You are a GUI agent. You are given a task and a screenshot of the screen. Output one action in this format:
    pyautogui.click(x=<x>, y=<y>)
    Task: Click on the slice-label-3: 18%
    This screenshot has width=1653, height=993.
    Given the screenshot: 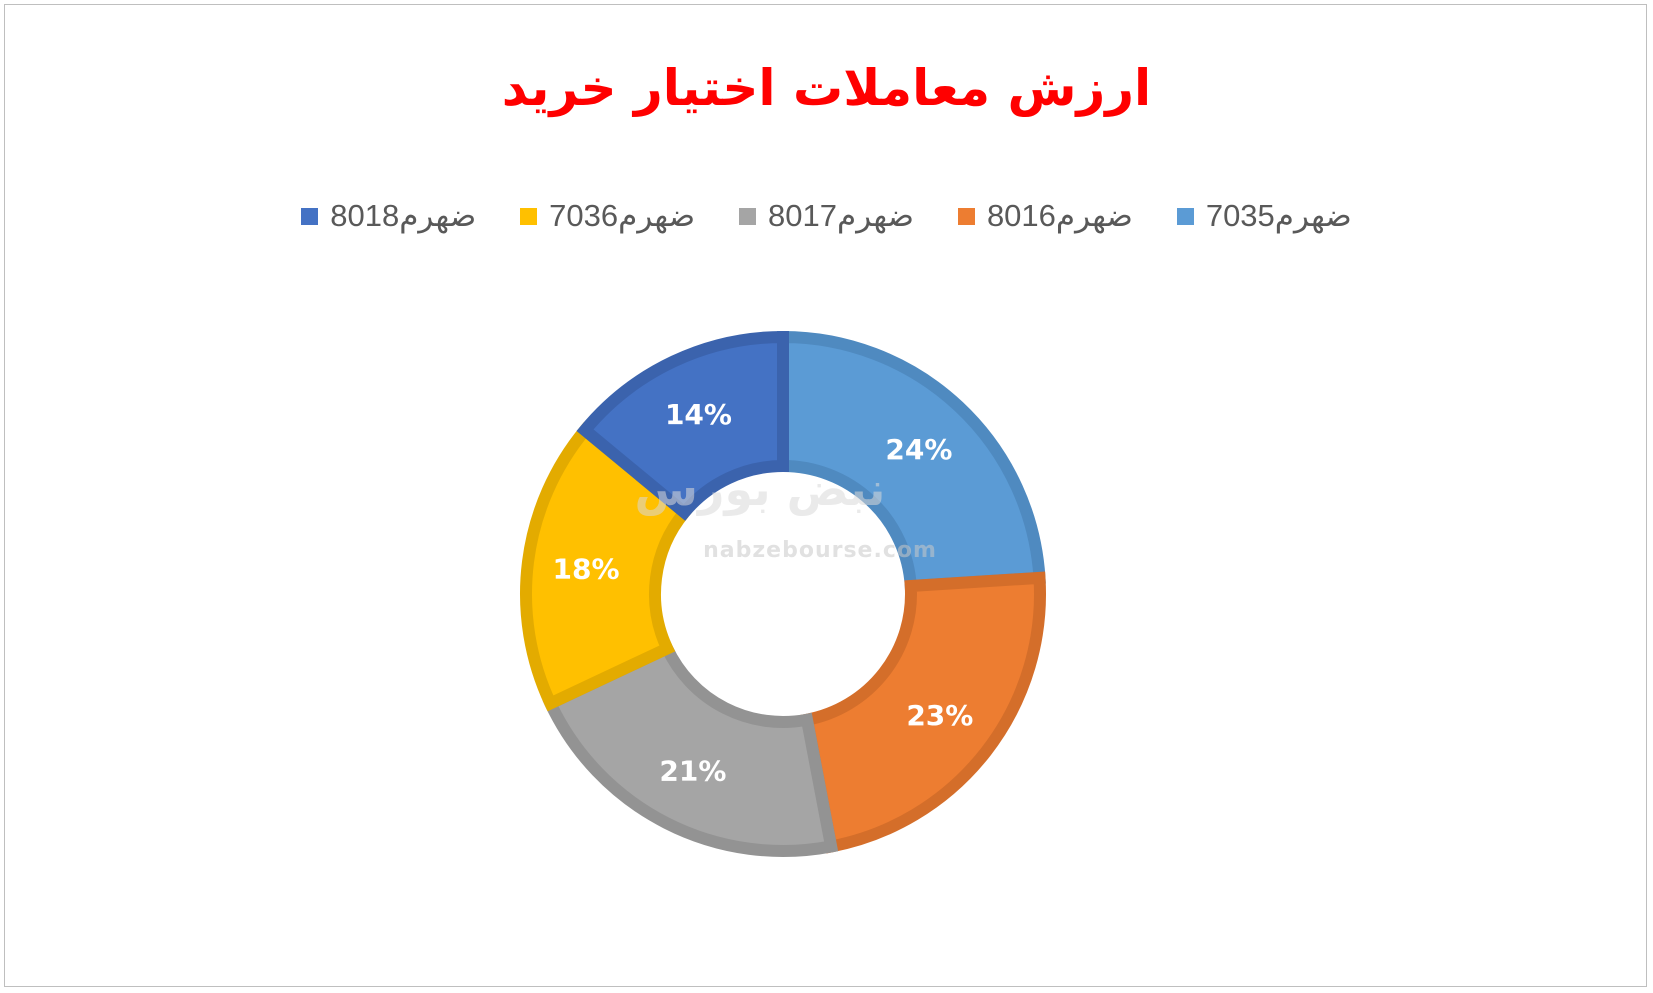 What is the action you would take?
    pyautogui.click(x=586, y=569)
    